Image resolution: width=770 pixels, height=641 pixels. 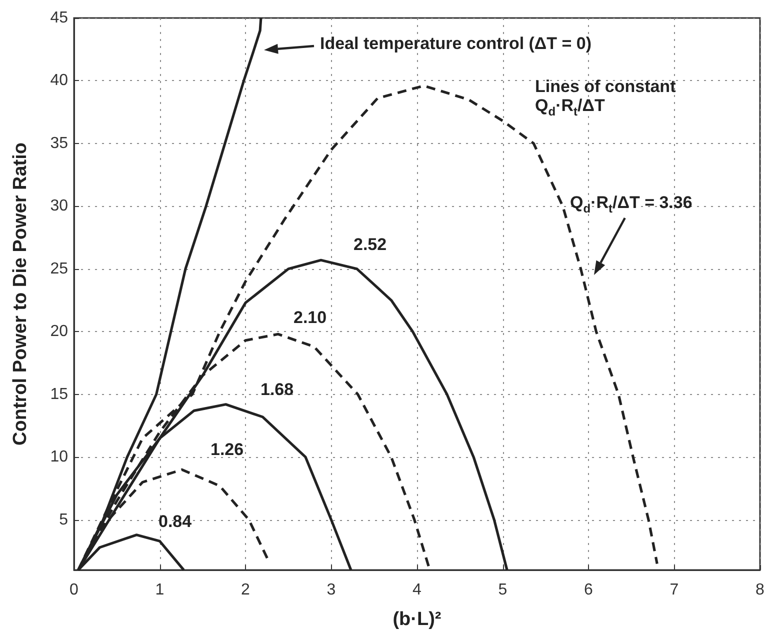 What do you see at coordinates (606, 97) in the screenshot?
I see `annotation: Lines of constant Q$_{d}$·R$_{t}$/ΔT` at bounding box center [606, 97].